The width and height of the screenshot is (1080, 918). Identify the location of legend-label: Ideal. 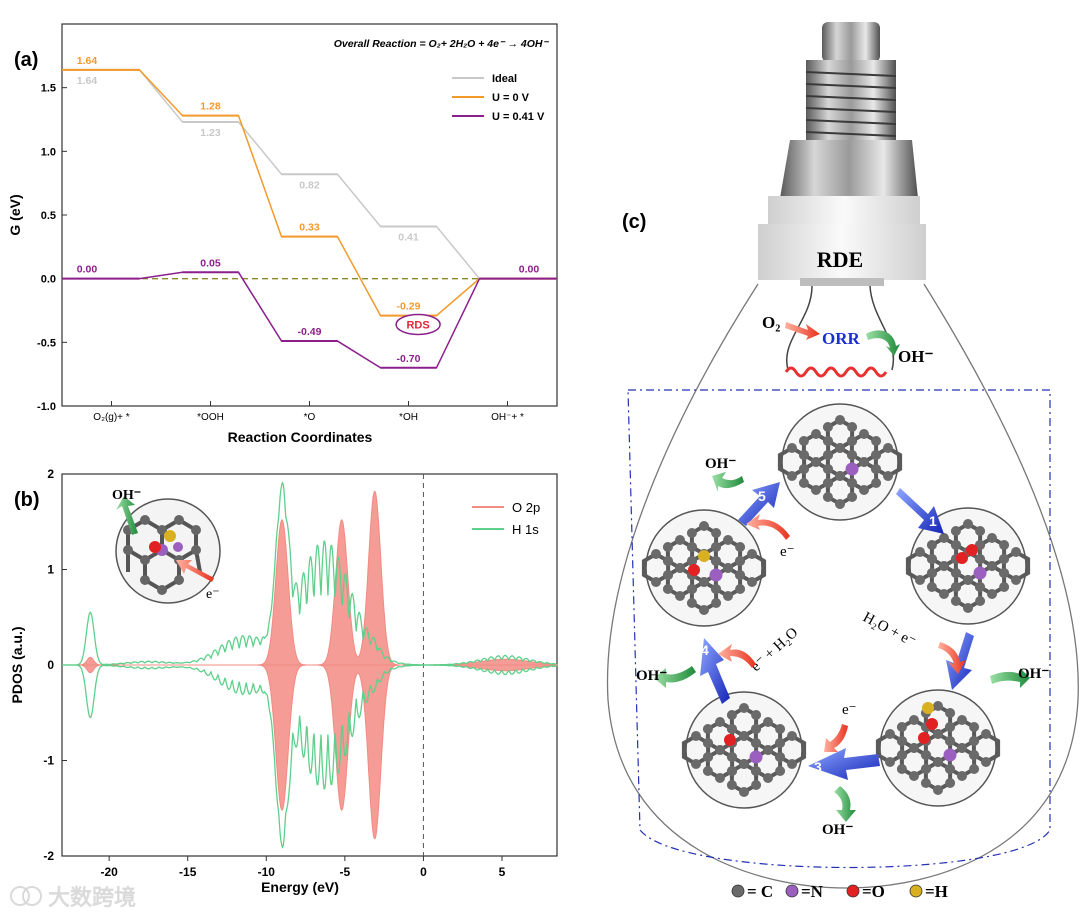
(504, 79).